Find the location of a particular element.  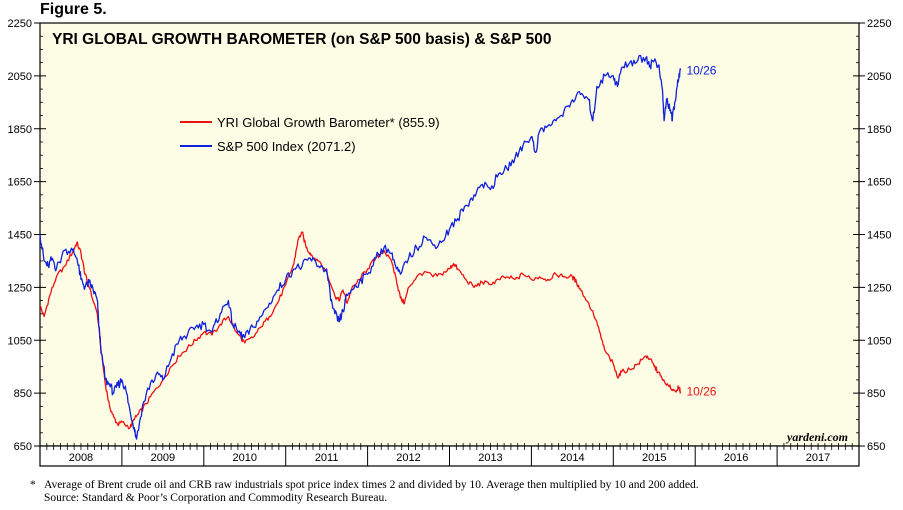

x-tick-label: 2016 is located at coordinates (736, 458).